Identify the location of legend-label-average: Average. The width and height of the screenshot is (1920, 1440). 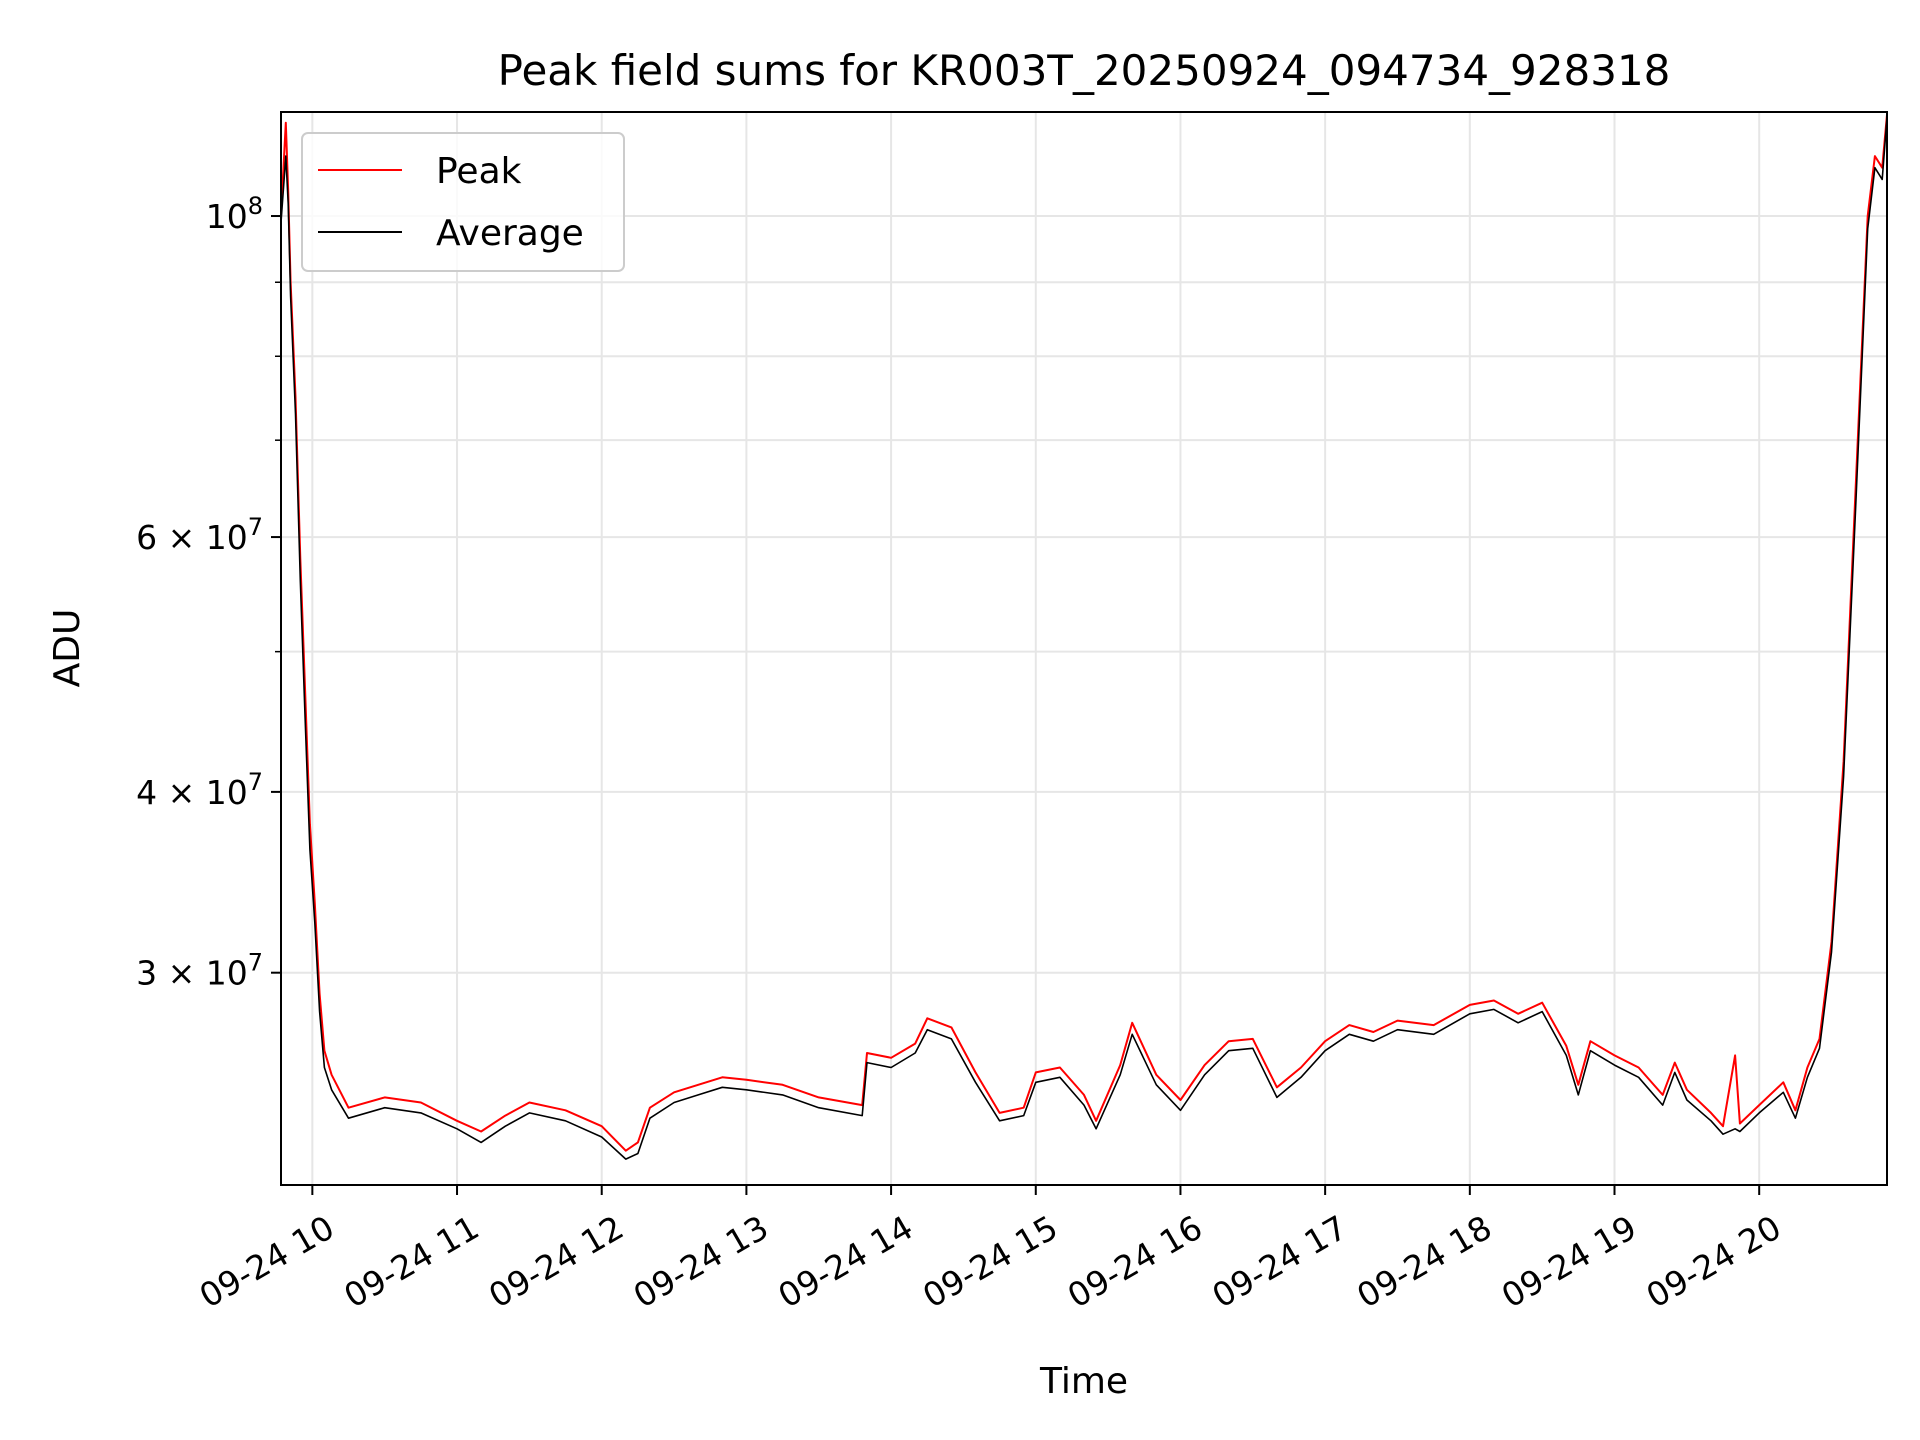
(510, 233).